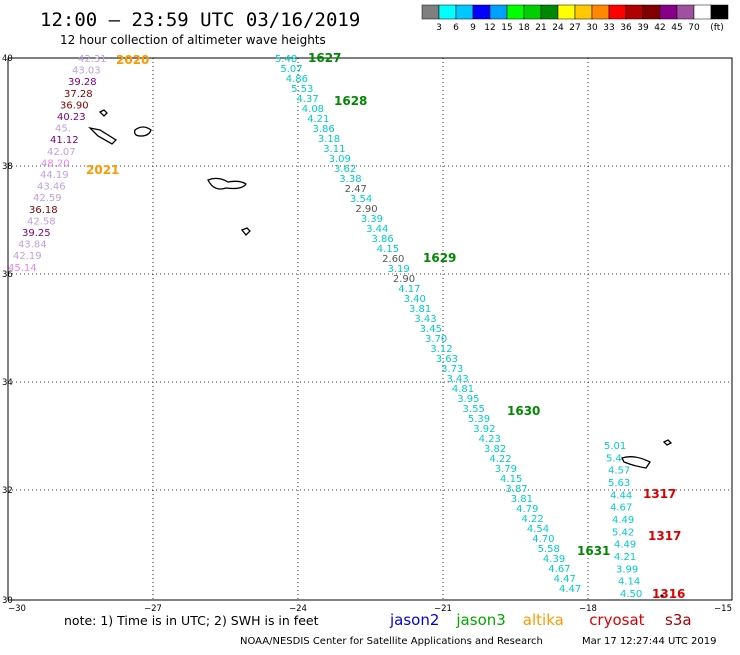 This screenshot has width=740, height=655. Describe the element at coordinates (480, 620) in the screenshot. I see `satellite-legend-item: jason3` at that location.